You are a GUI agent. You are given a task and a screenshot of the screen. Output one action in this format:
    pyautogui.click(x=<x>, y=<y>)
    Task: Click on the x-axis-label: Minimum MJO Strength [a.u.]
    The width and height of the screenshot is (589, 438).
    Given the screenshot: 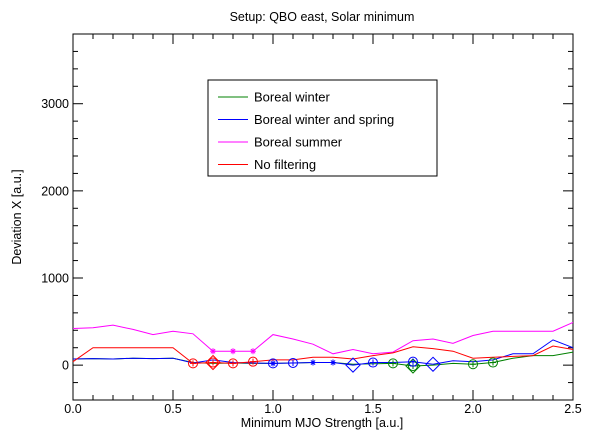 What is the action you would take?
    pyautogui.click(x=322, y=423)
    